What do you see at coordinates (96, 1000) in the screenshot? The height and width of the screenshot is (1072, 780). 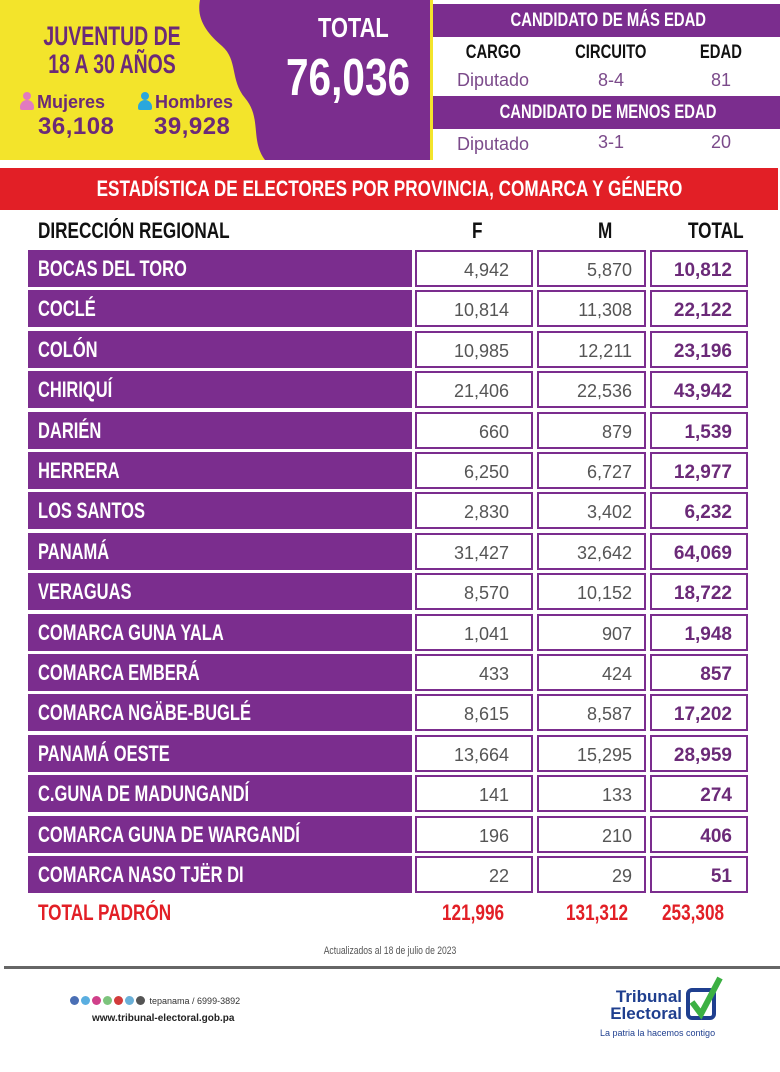 I see `instagram-icon` at bounding box center [96, 1000].